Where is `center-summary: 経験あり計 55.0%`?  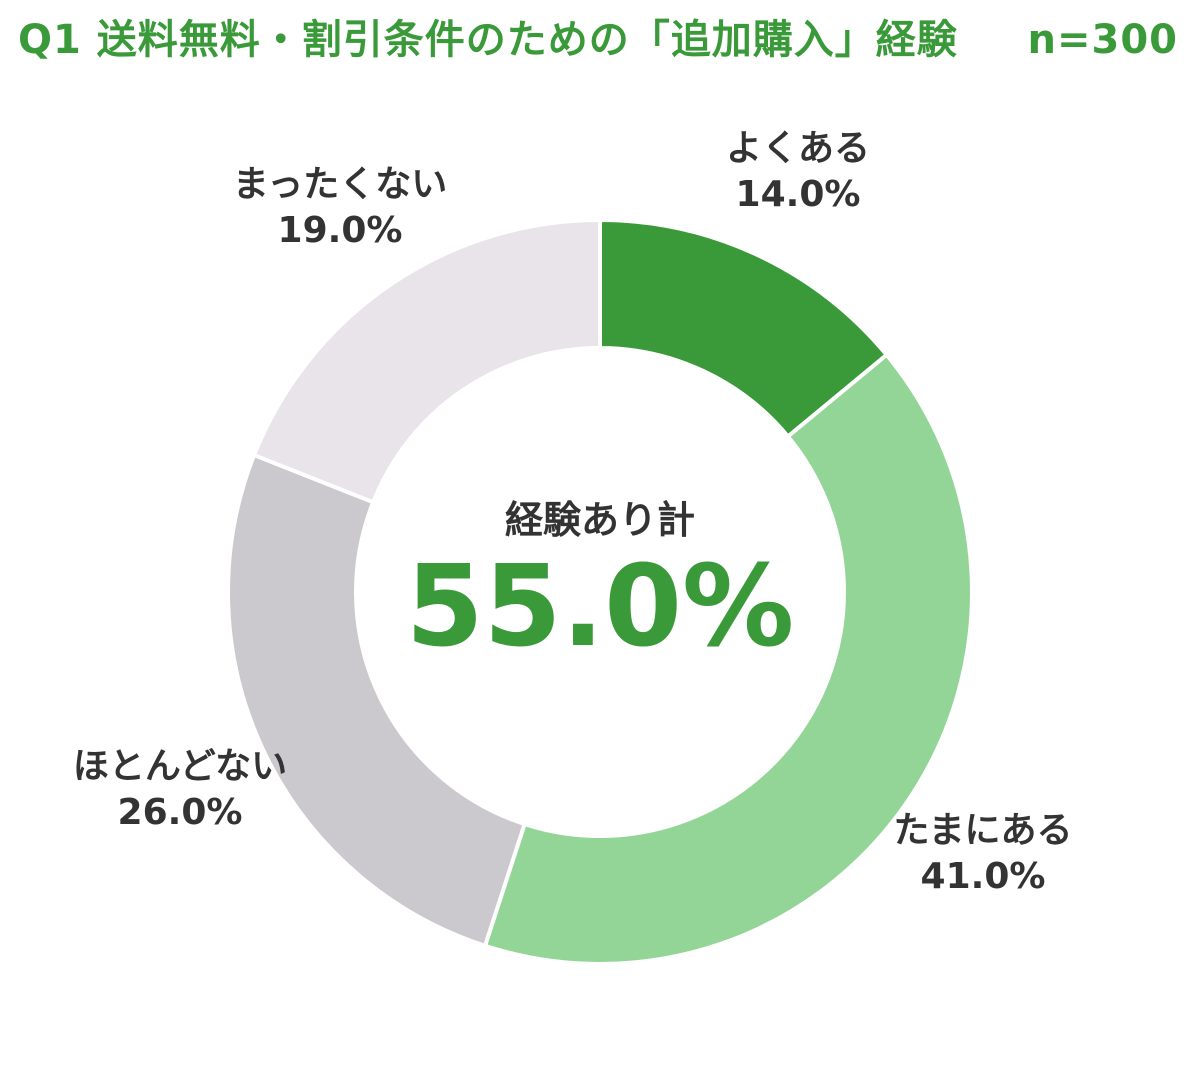
center-summary: 経験あり計 55.0% is located at coordinates (600, 585).